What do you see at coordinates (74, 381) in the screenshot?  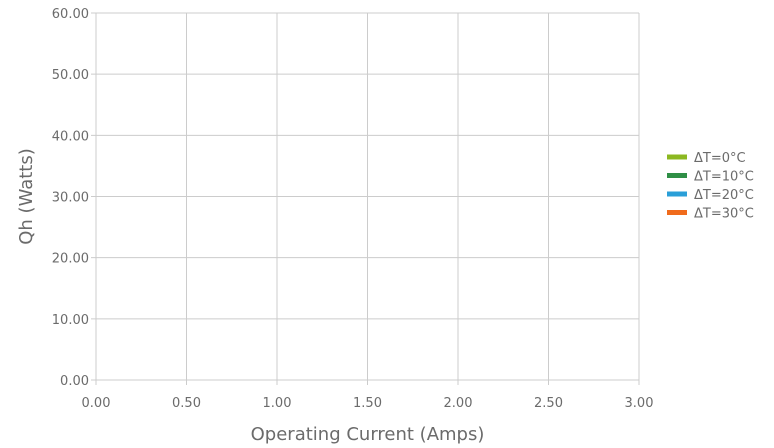 I see `y-tick-label: 0.00` at bounding box center [74, 381].